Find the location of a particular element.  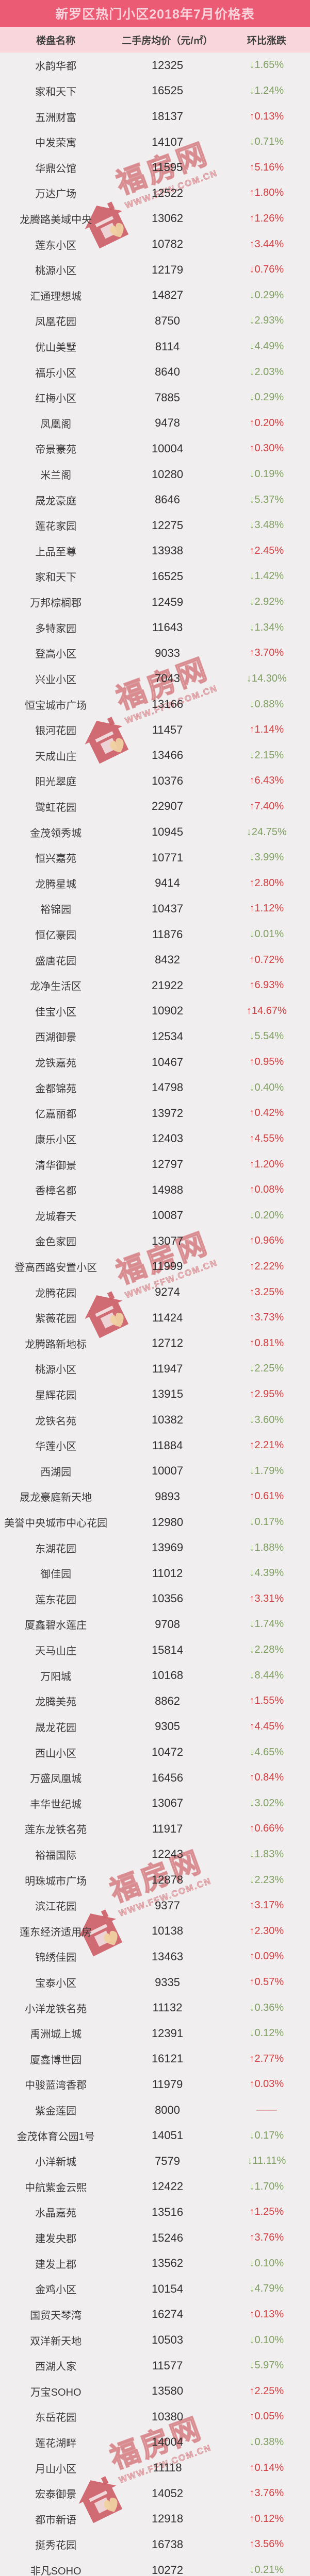

price-value: 8432 is located at coordinates (168, 960).